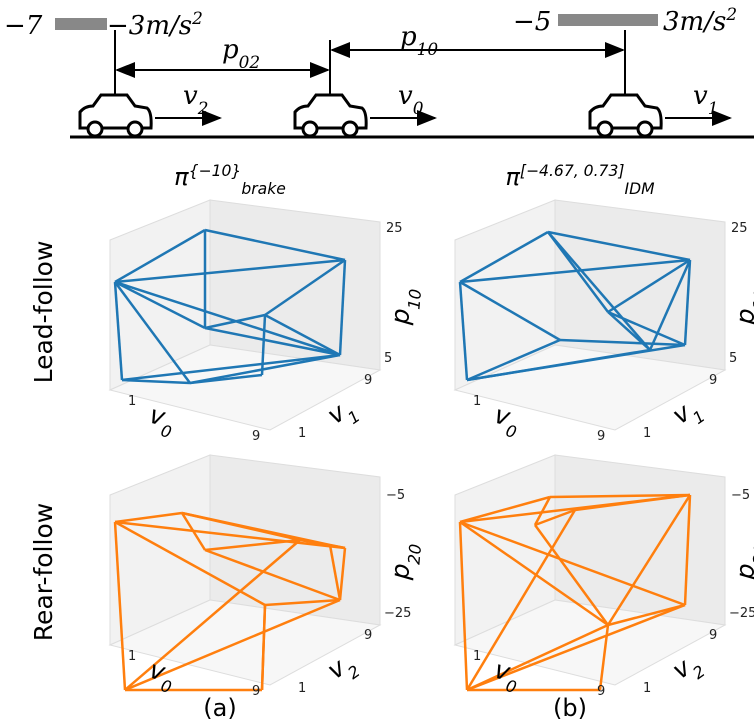  Describe the element at coordinates (739, 228) in the screenshot. I see `z-tick-label: 25` at that location.